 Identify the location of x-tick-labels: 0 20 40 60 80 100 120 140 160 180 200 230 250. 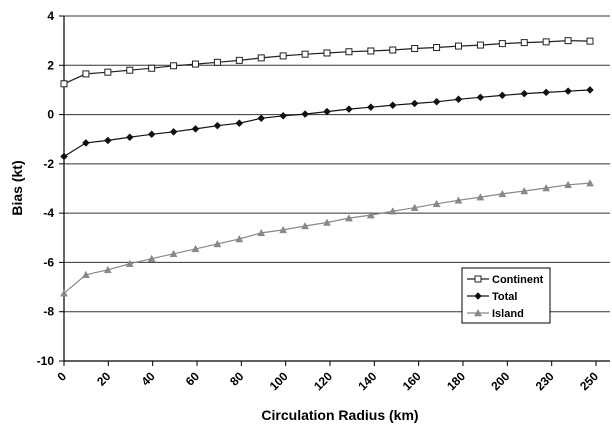
(327, 377).